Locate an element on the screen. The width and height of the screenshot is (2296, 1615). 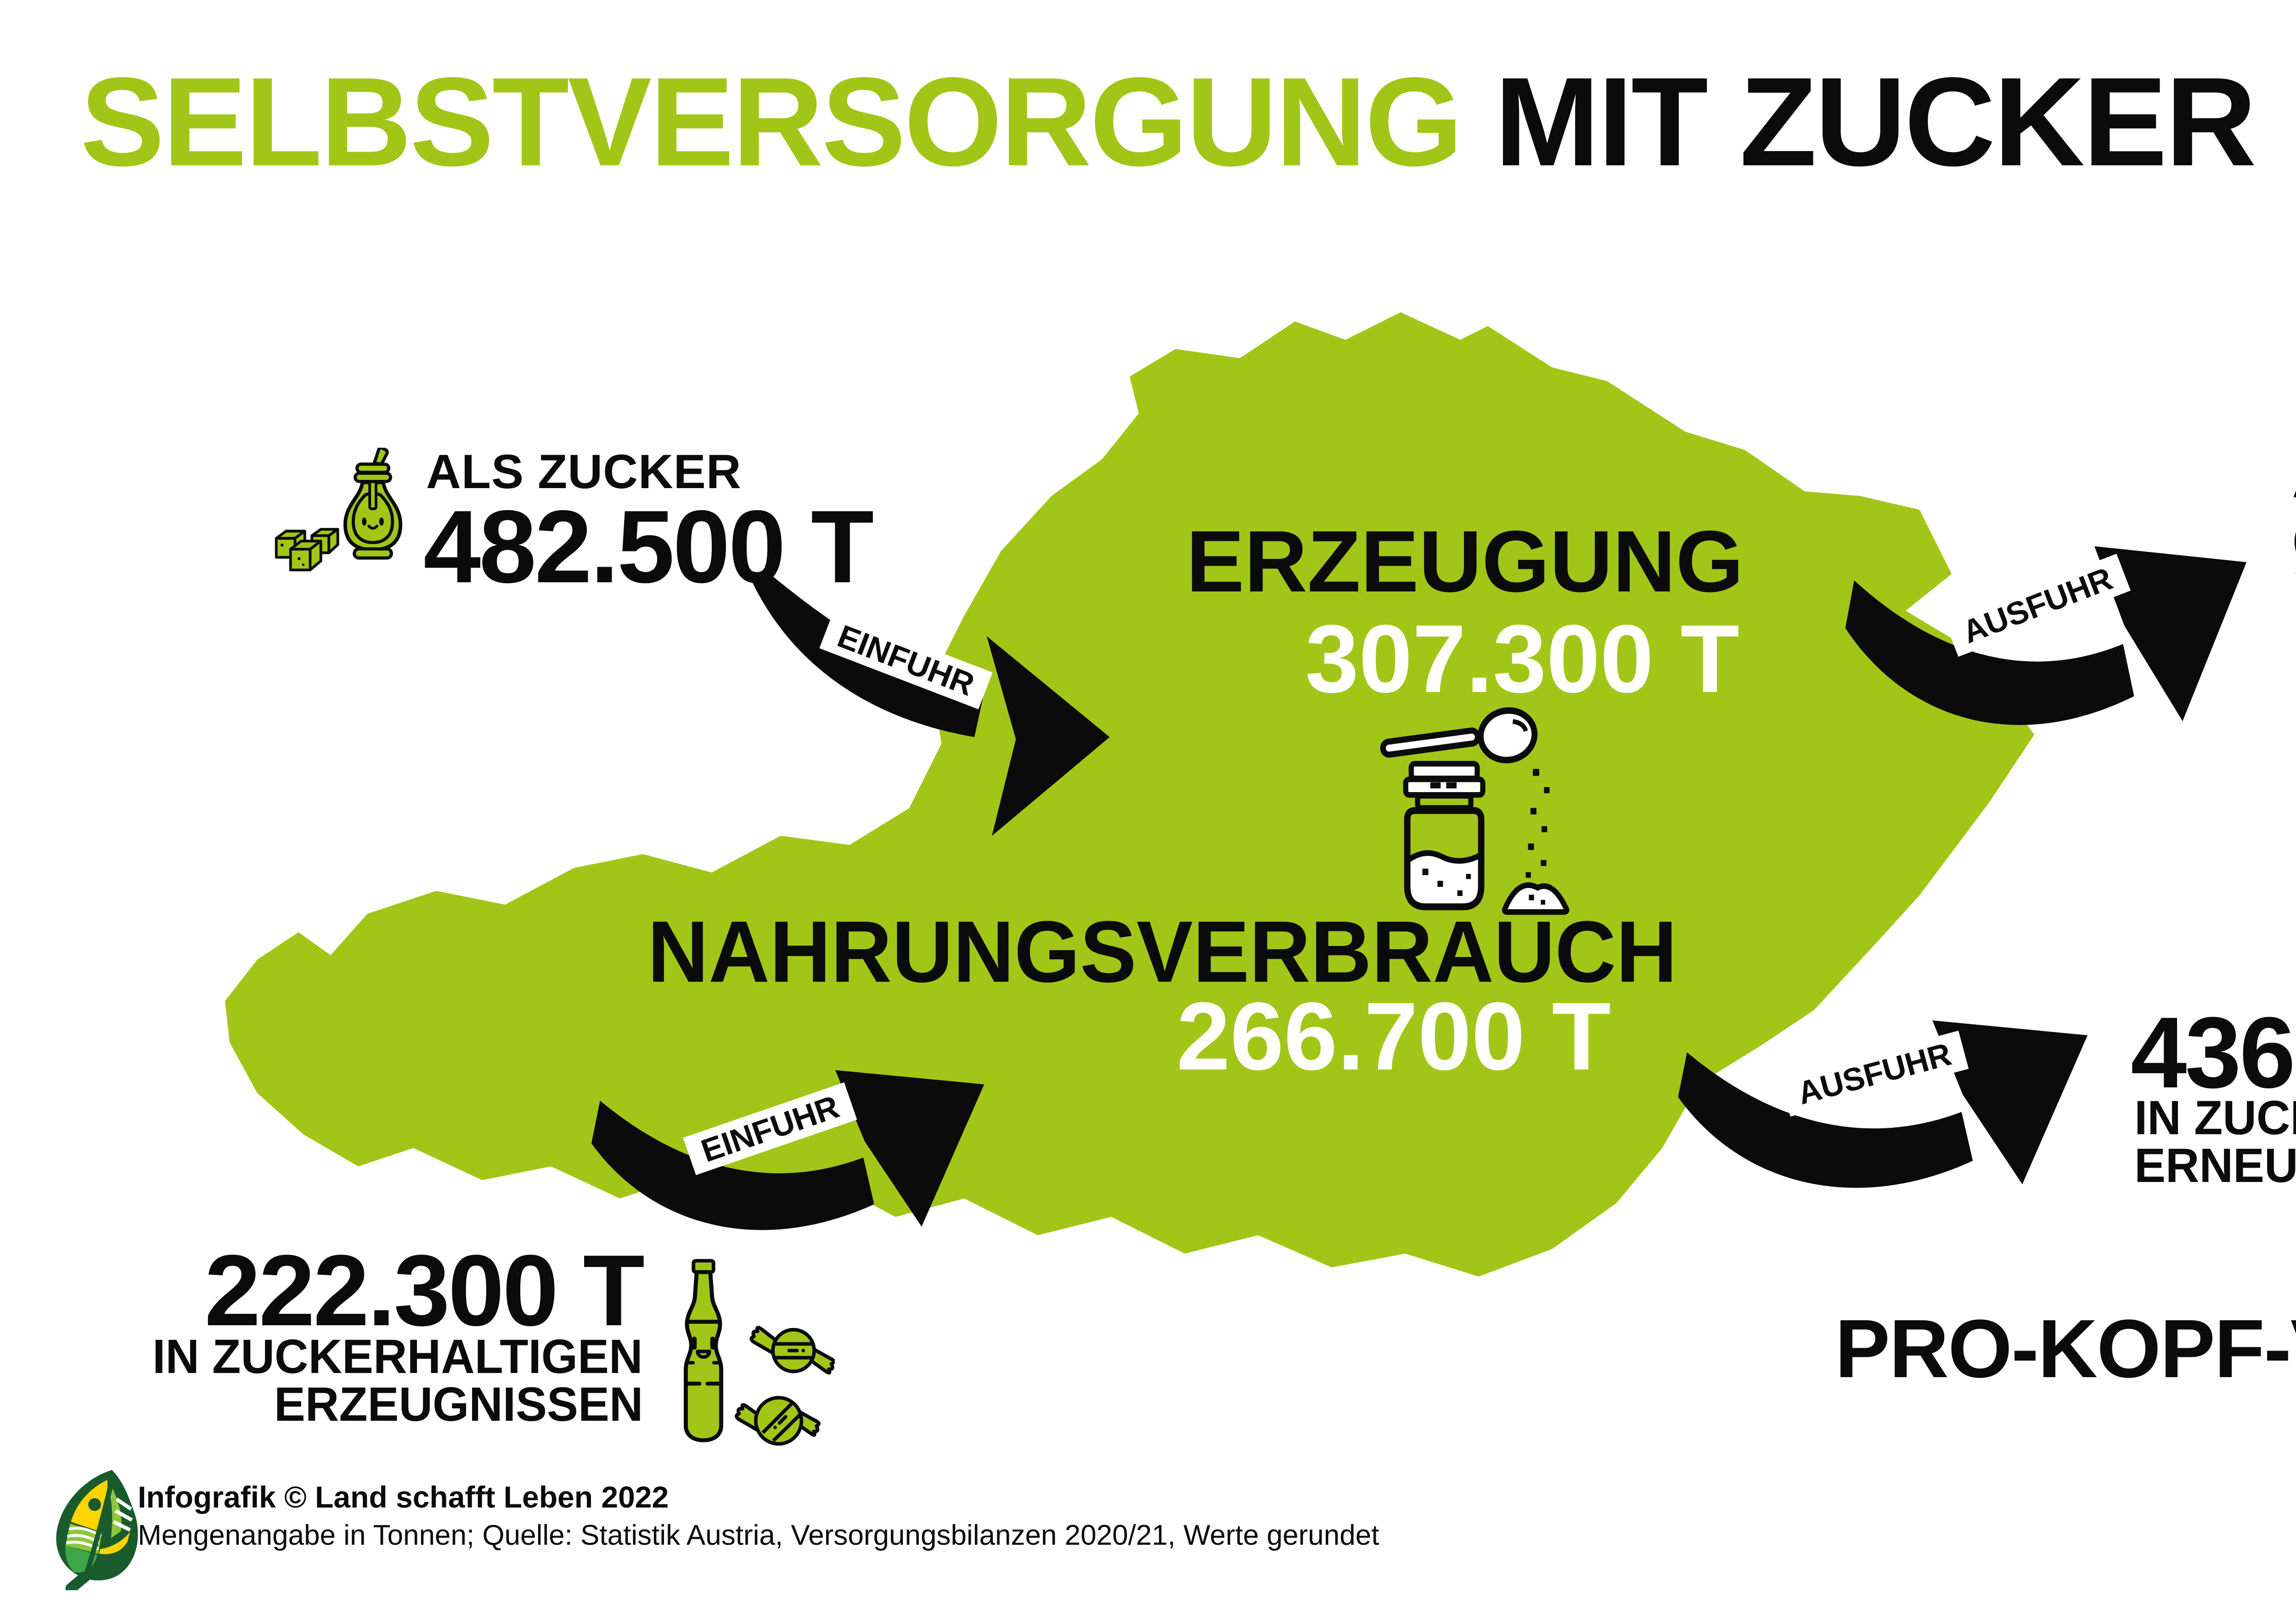
footer-credit: Infografik © Land schafft Leben 2022 is located at coordinates (404, 1497).